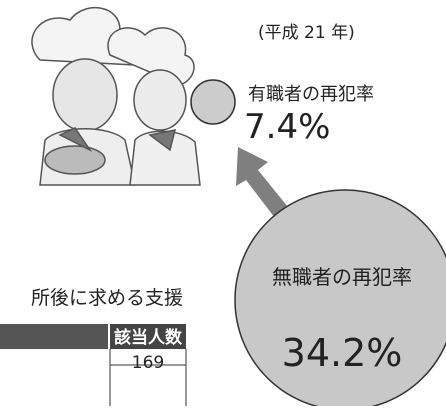  I want to click on table-header: 該当人数, so click(148, 337).